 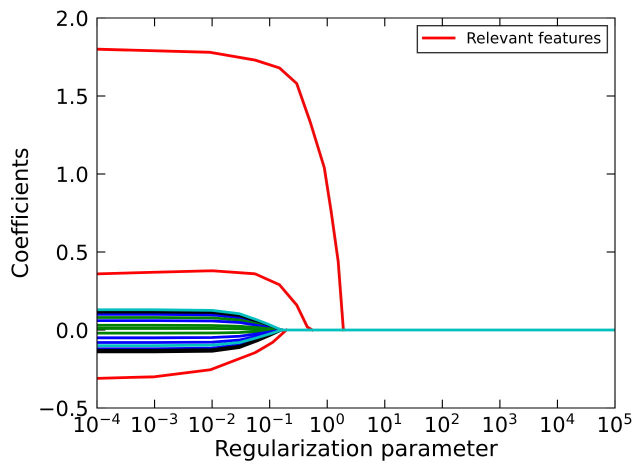 What do you see at coordinates (327, 422) in the screenshot?
I see `x-tick-label: 10$^{0}$` at bounding box center [327, 422].